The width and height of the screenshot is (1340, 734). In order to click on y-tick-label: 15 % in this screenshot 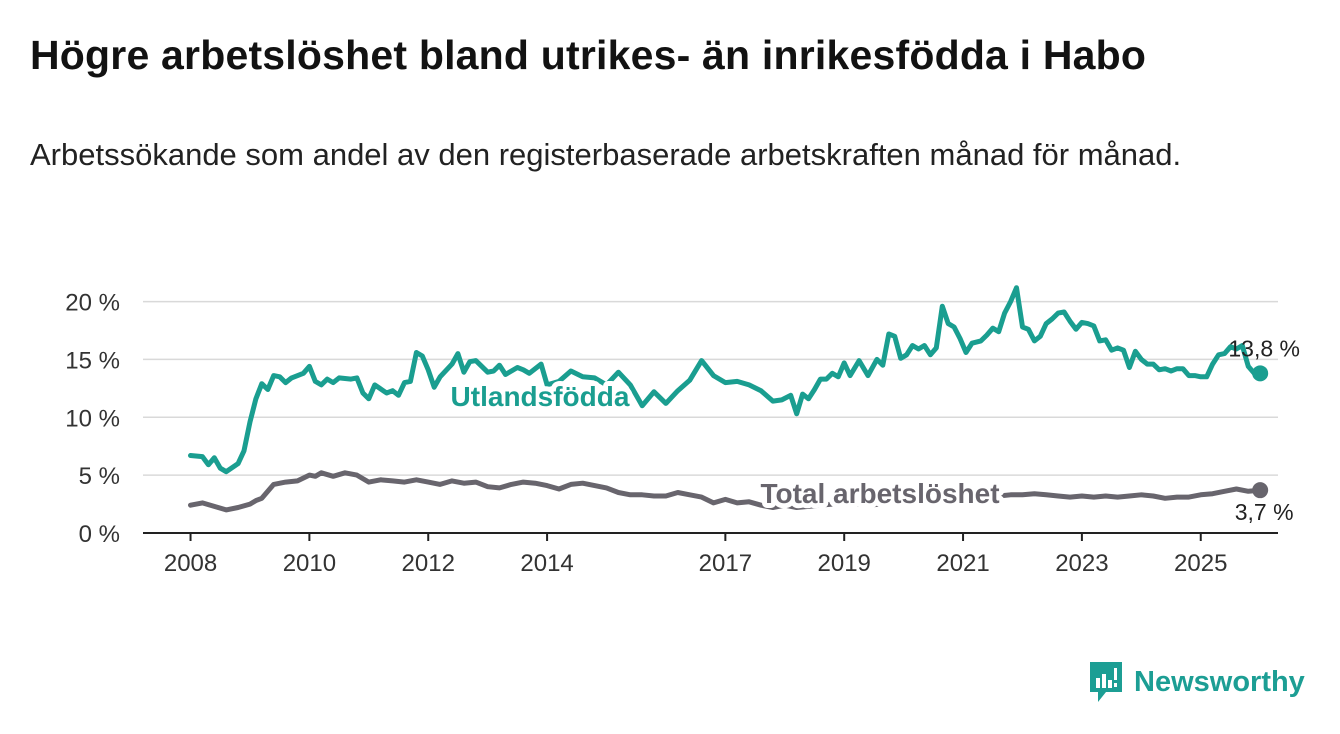, I will do `click(92, 360)`.